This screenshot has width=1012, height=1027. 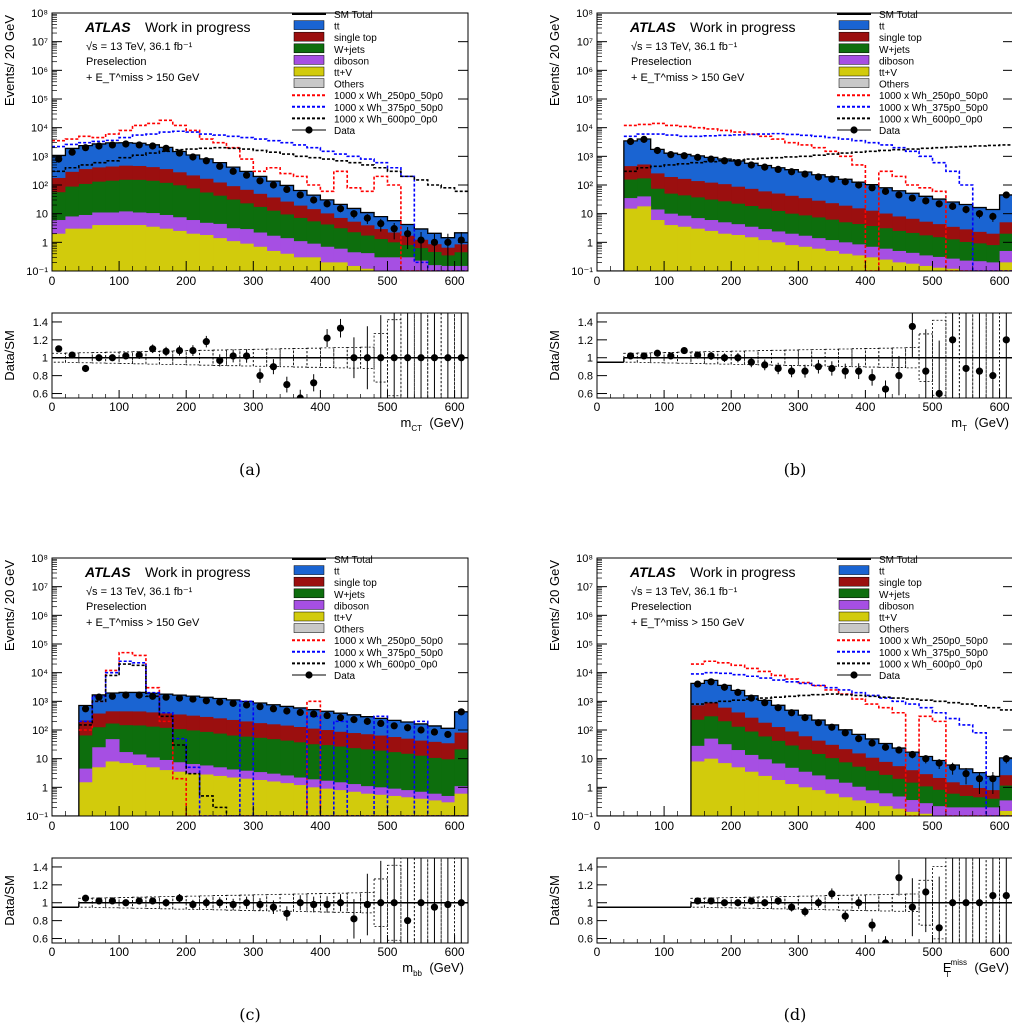 What do you see at coordinates (869, 131) in the screenshot?
I see `legend-entry: Data` at bounding box center [869, 131].